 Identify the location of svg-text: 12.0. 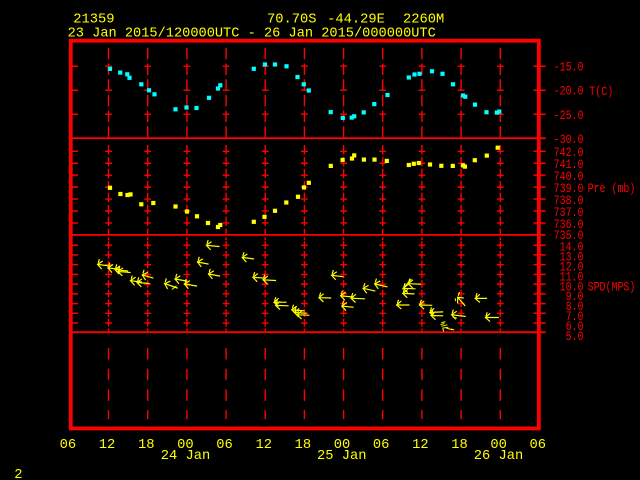
(572, 267).